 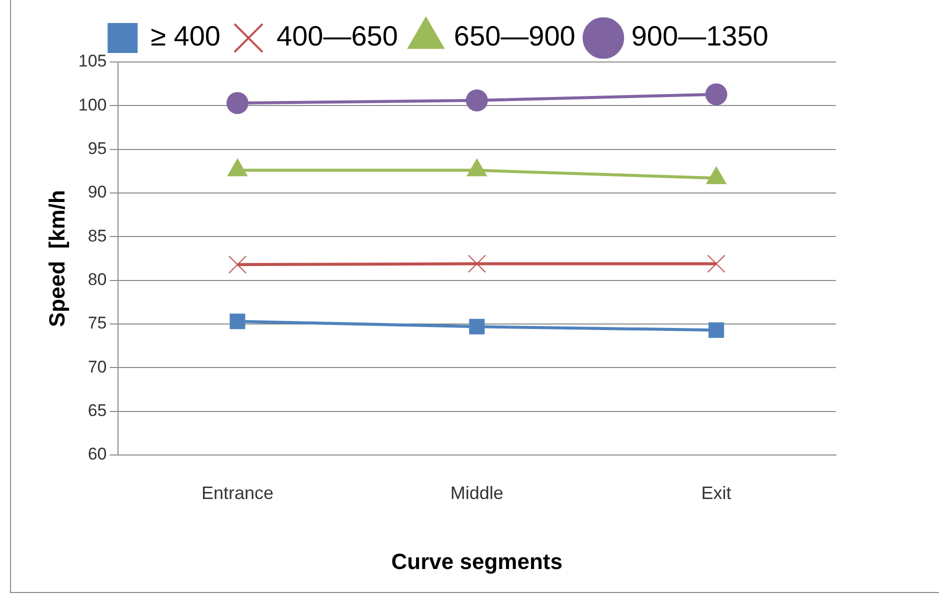 What do you see at coordinates (97, 148) in the screenshot?
I see `y-tick-label: 95` at bounding box center [97, 148].